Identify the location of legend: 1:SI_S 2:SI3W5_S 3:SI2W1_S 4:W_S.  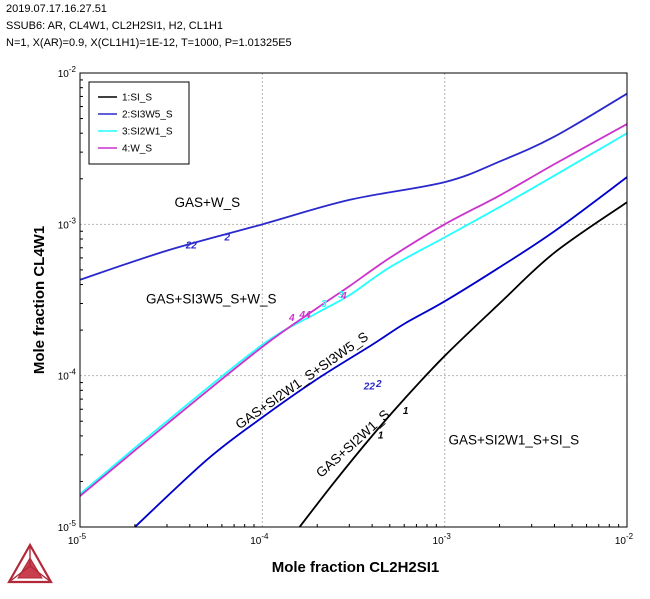
(139, 123).